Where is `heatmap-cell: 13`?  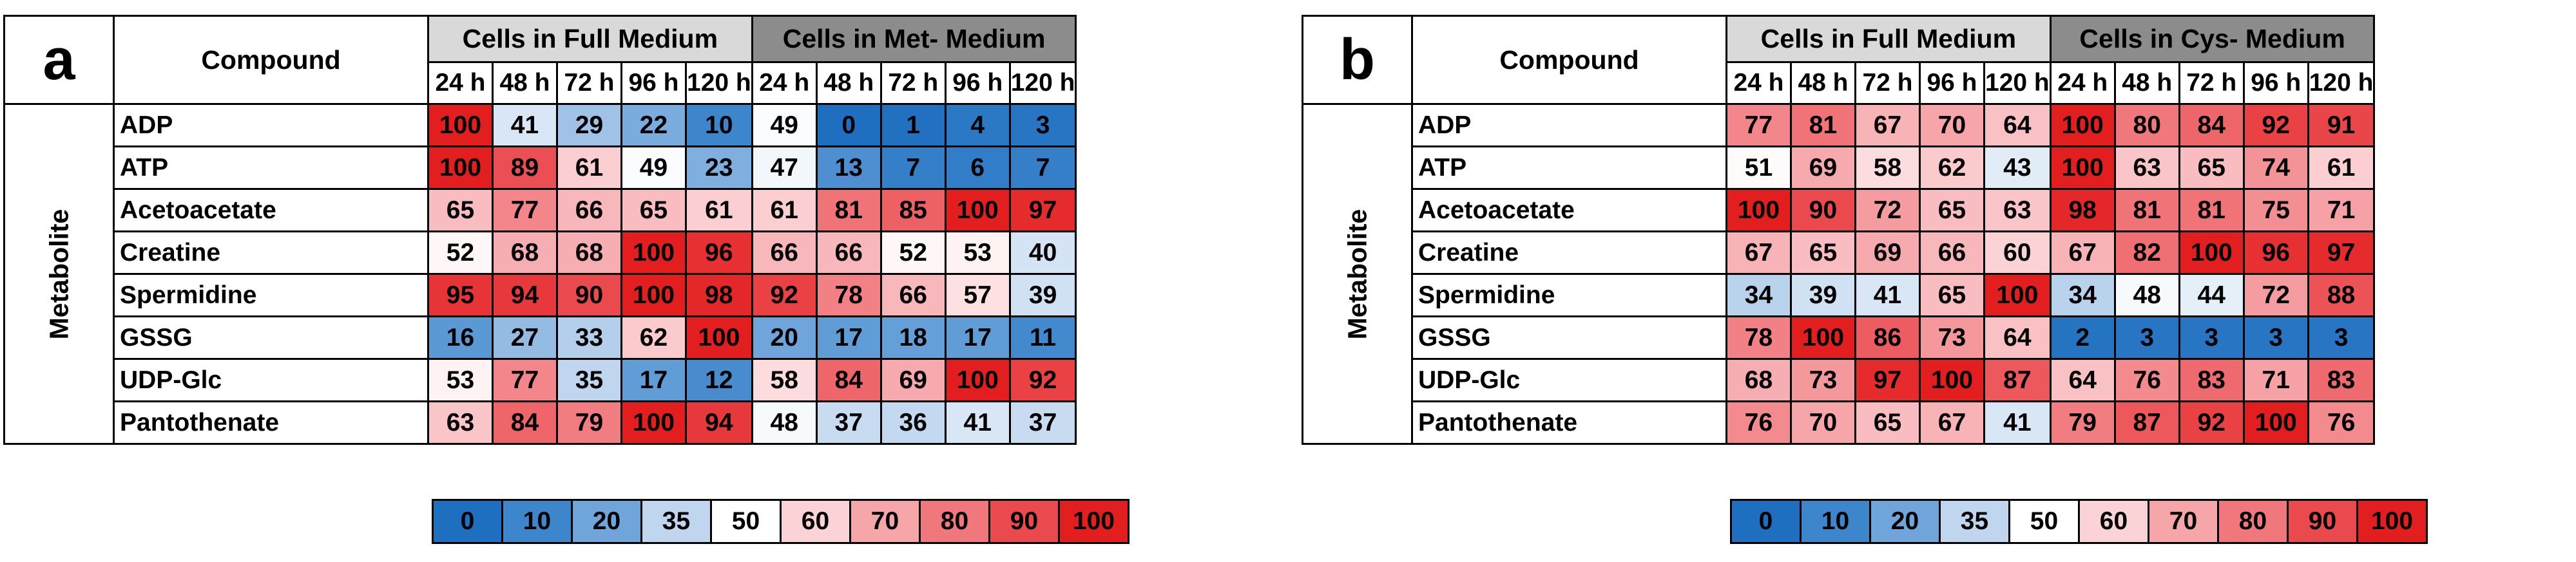
heatmap-cell: 13 is located at coordinates (849, 167).